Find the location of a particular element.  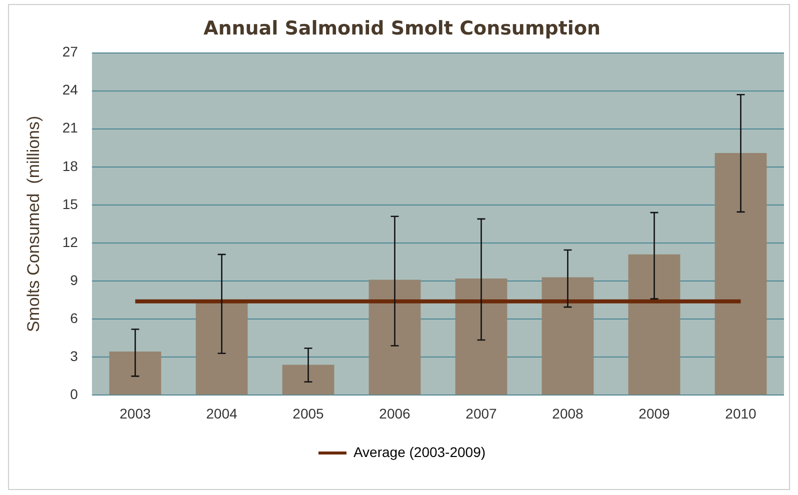

legend-label: Average (2003-2009) is located at coordinates (419, 452).